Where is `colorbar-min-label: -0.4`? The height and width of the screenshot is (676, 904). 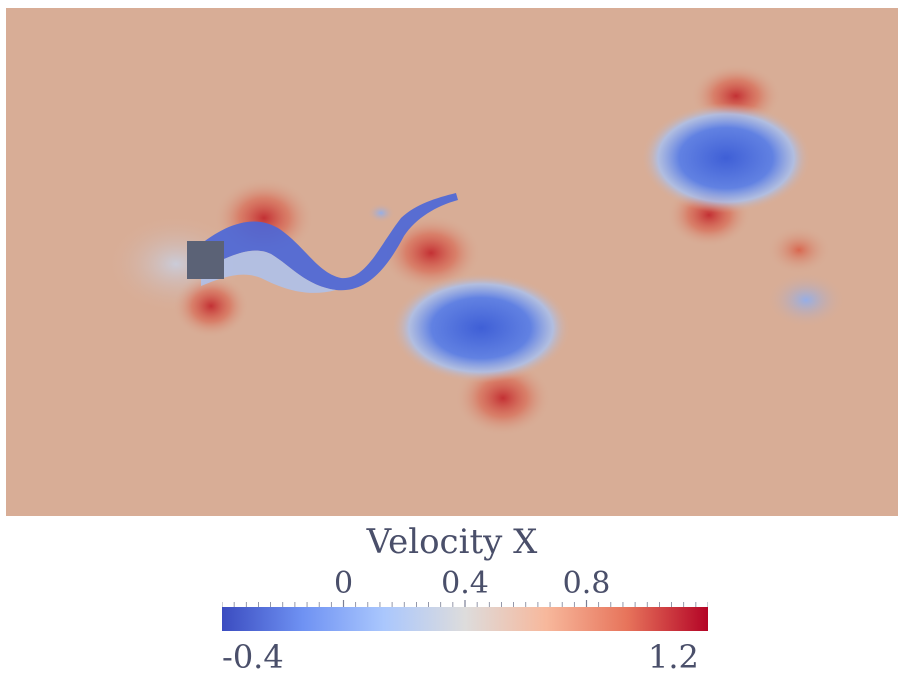
colorbar-min-label: -0.4 is located at coordinates (253, 657).